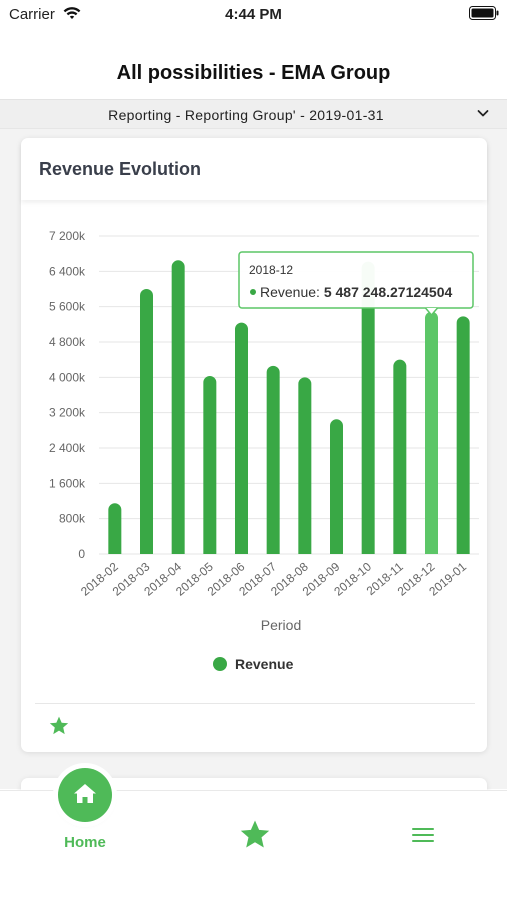 Image resolution: width=507 pixels, height=900 pixels. I want to click on y-tick-label: 6 400k, so click(67, 271).